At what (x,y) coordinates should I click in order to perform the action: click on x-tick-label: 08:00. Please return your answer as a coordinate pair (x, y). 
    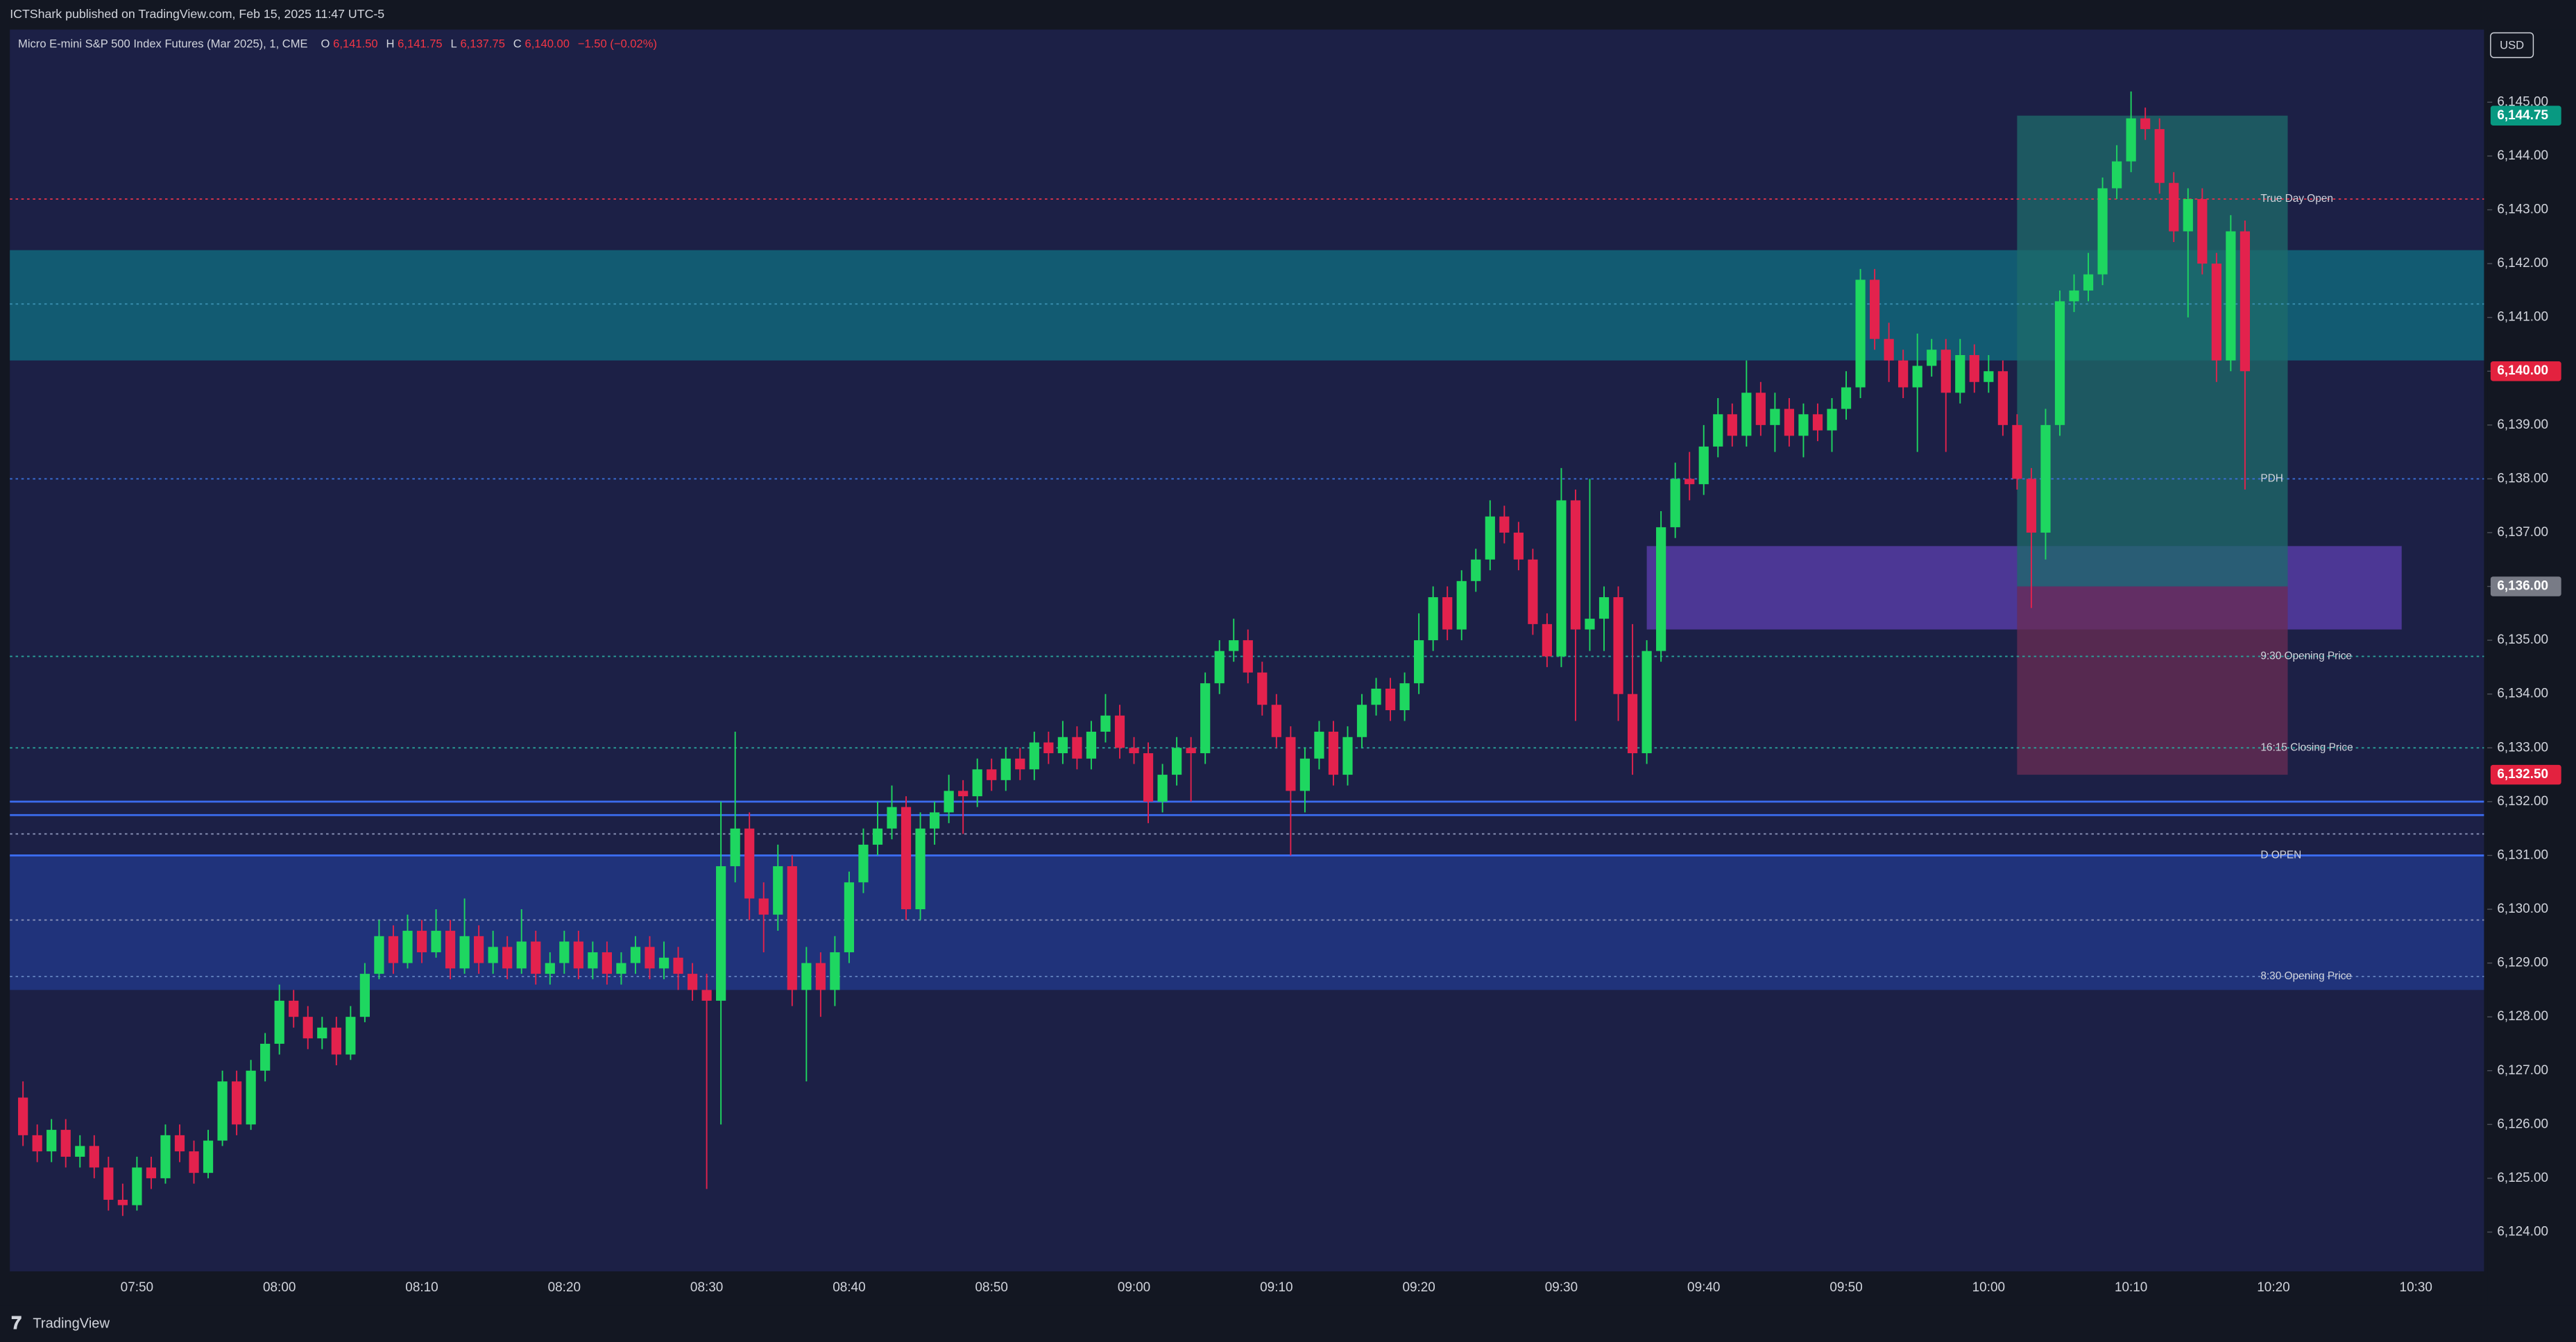
    Looking at the image, I should click on (279, 1287).